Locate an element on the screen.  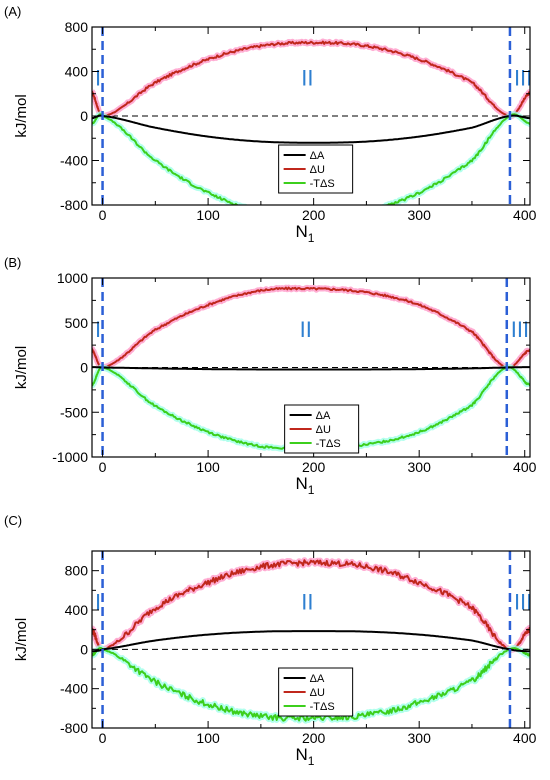
y-tick-label: -500 is located at coordinates (74, 412).